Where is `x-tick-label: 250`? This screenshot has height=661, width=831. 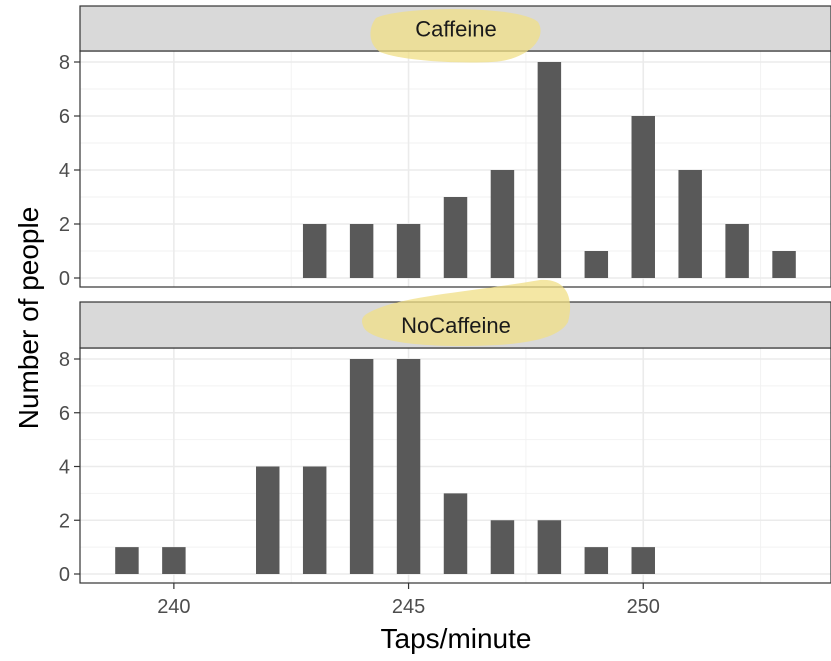 x-tick-label: 250 is located at coordinates (643, 607).